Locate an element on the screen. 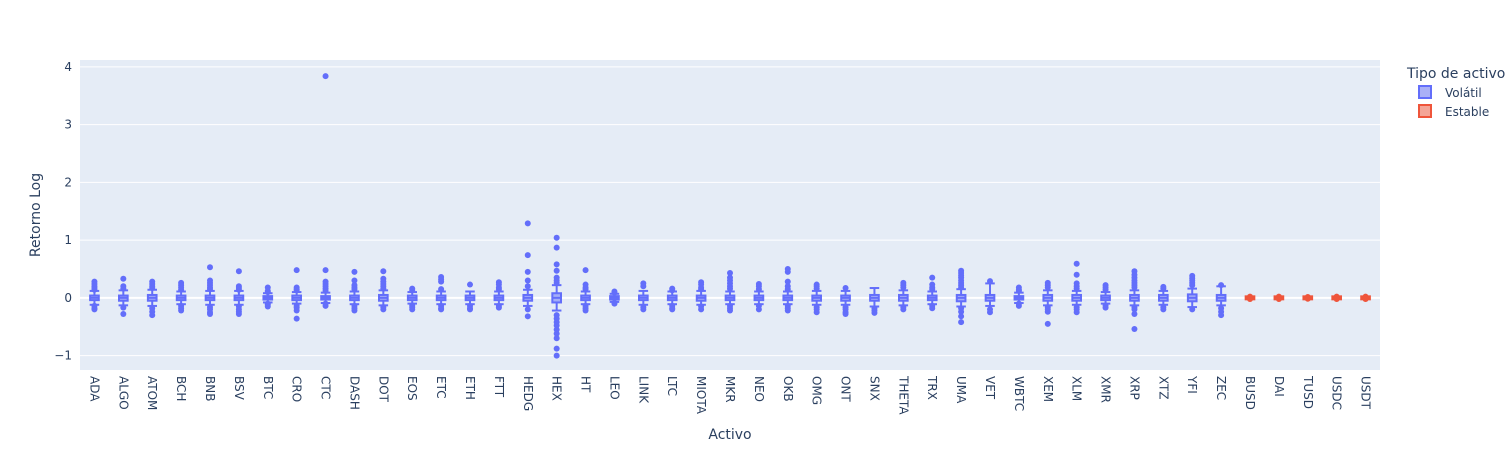  box-dai is located at coordinates (1279, 297).